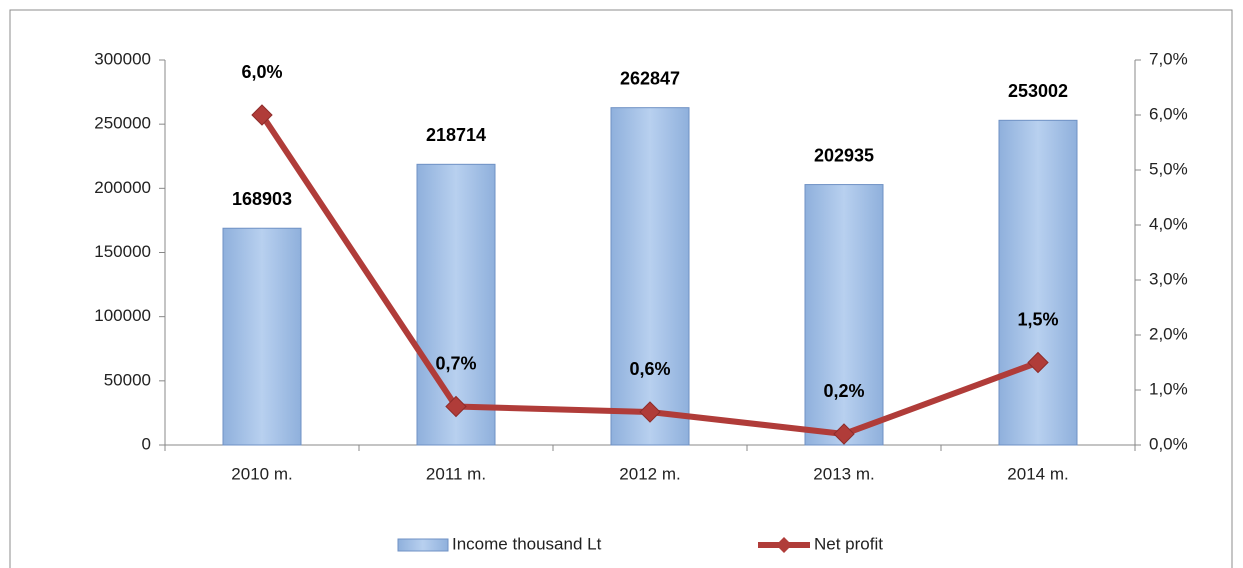 The height and width of the screenshot is (568, 1243). Describe the element at coordinates (261, 473) in the screenshot. I see `x-tick-label: 2010 m.` at that location.